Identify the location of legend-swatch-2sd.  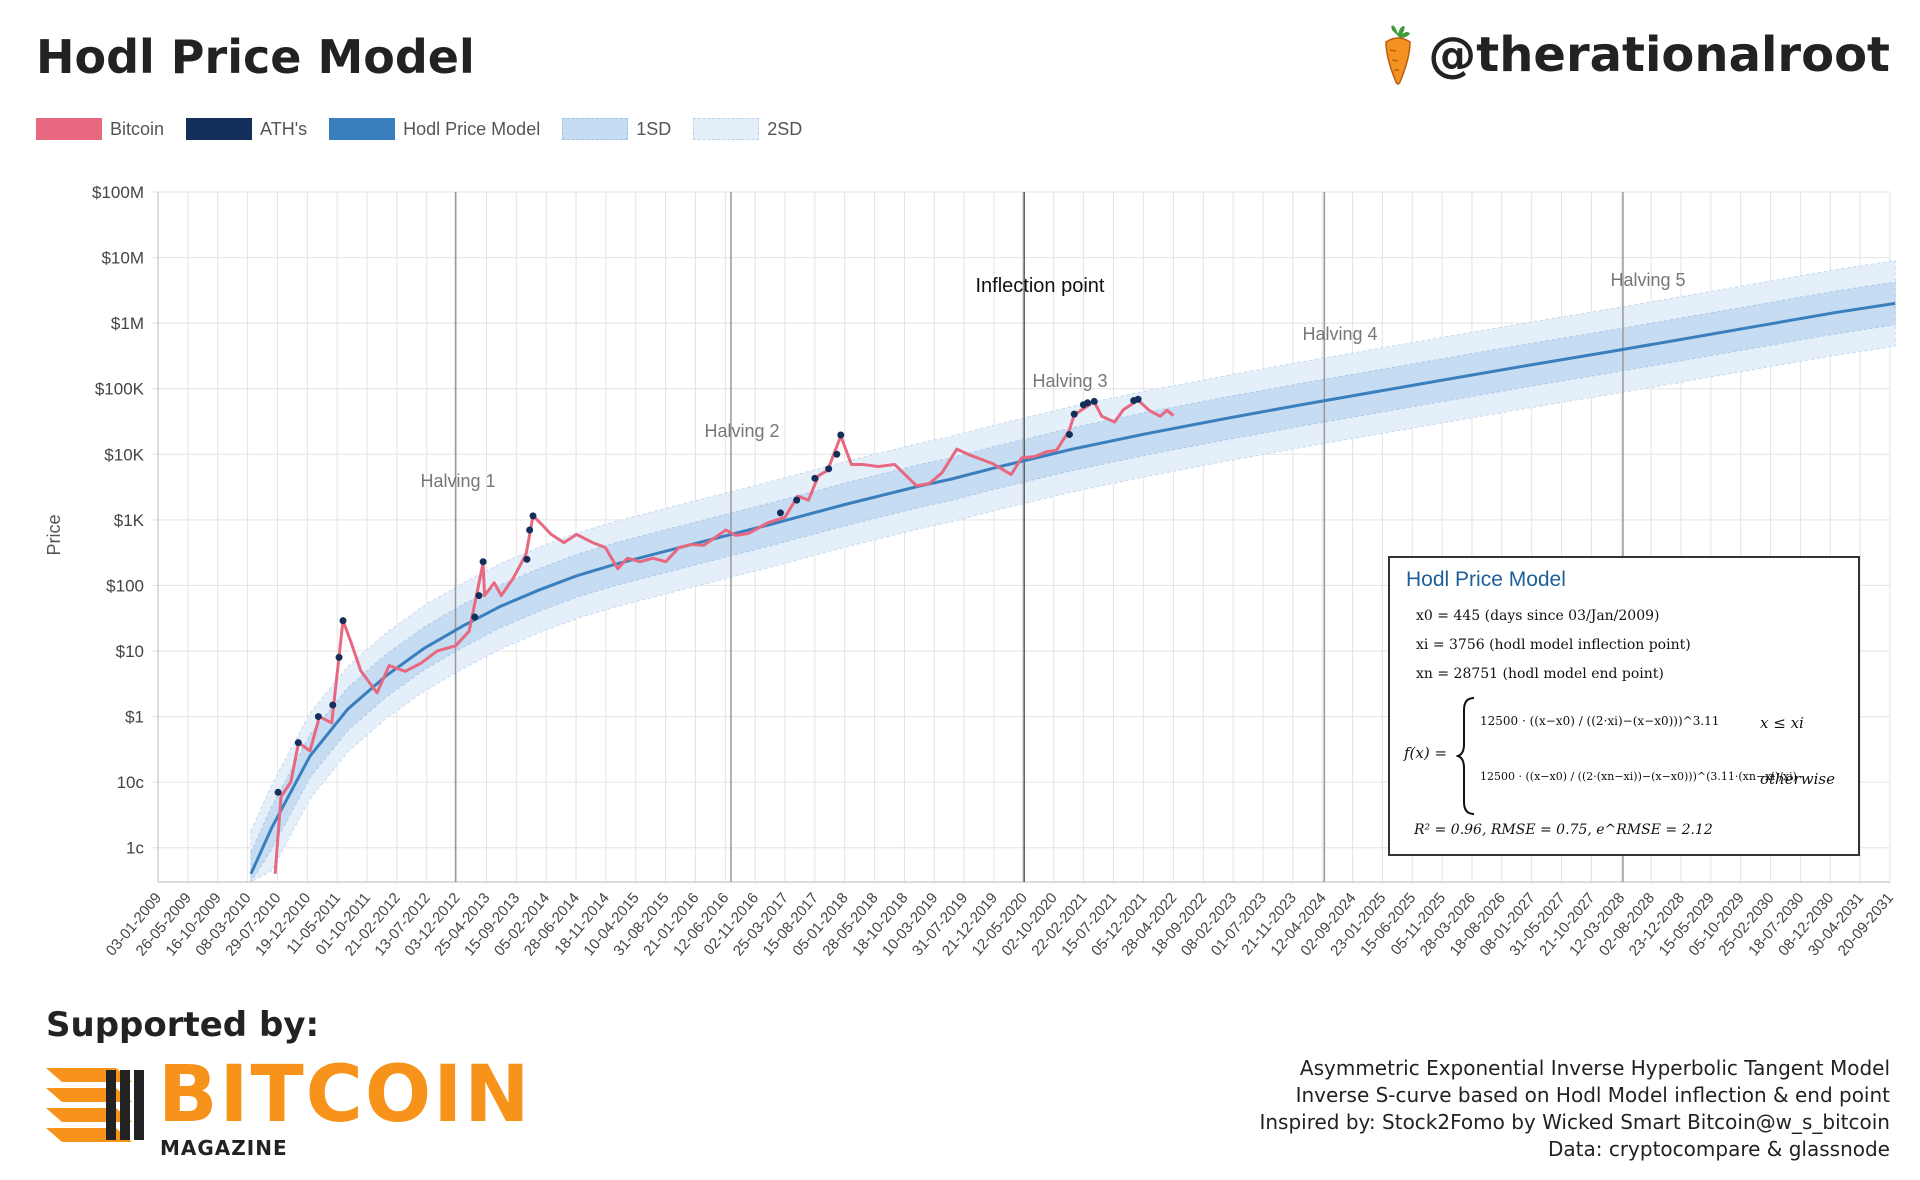
(726, 129).